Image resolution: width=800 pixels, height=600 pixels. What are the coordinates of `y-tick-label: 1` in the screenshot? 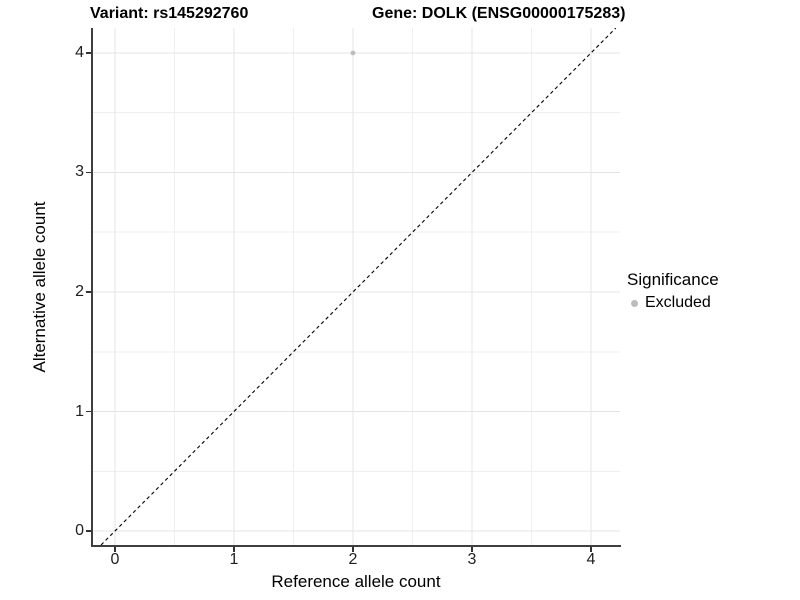 It's located at (79, 411).